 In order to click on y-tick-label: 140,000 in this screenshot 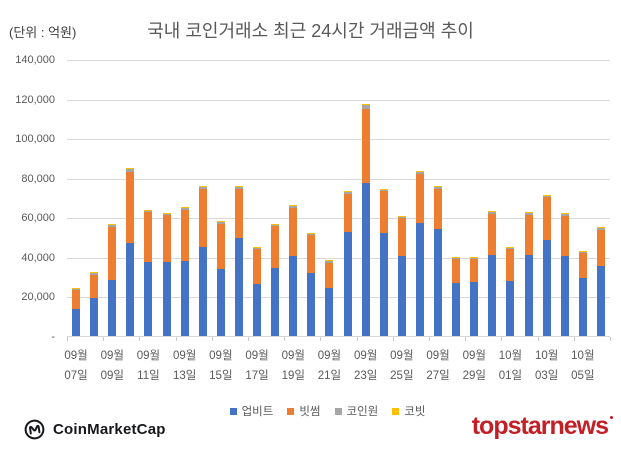, I will do `click(35, 60)`.